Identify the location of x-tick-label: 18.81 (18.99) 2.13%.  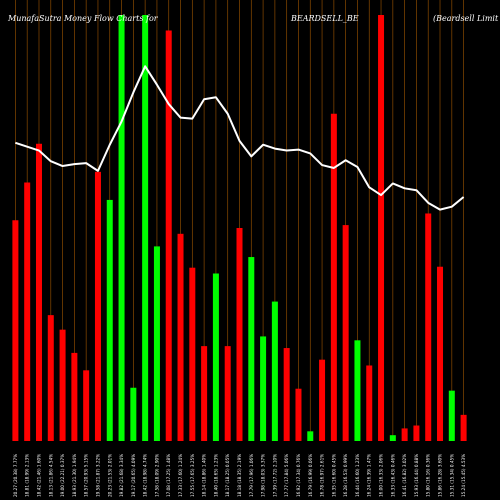
(27, 475).